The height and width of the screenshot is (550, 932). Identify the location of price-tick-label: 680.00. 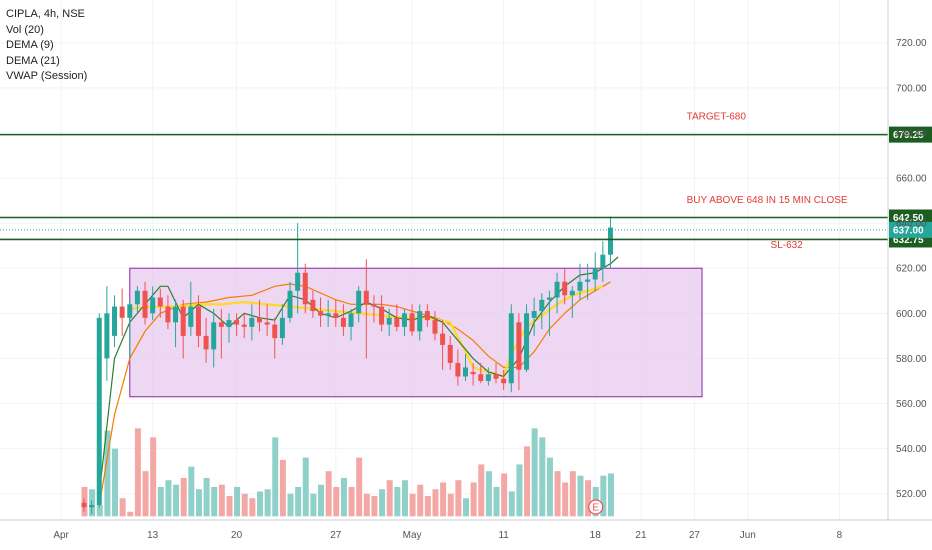
(911, 133).